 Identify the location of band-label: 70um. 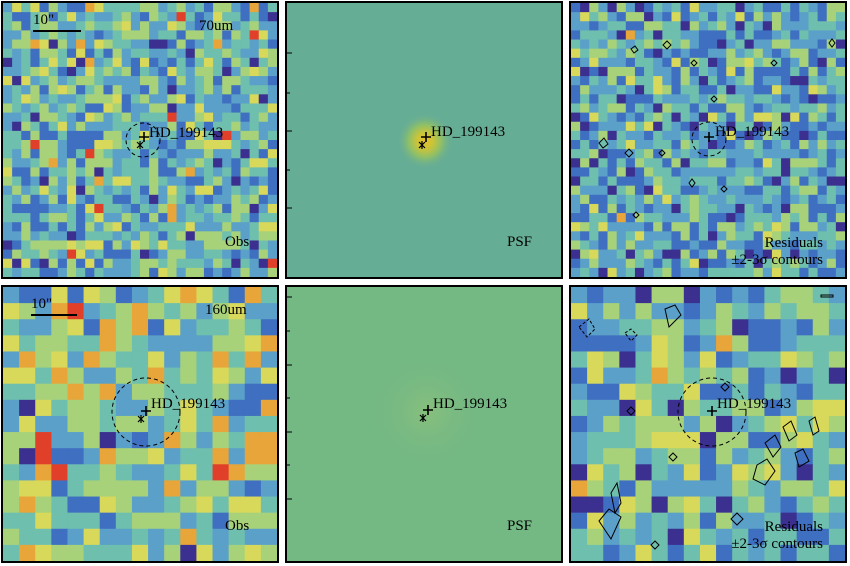
(216, 26).